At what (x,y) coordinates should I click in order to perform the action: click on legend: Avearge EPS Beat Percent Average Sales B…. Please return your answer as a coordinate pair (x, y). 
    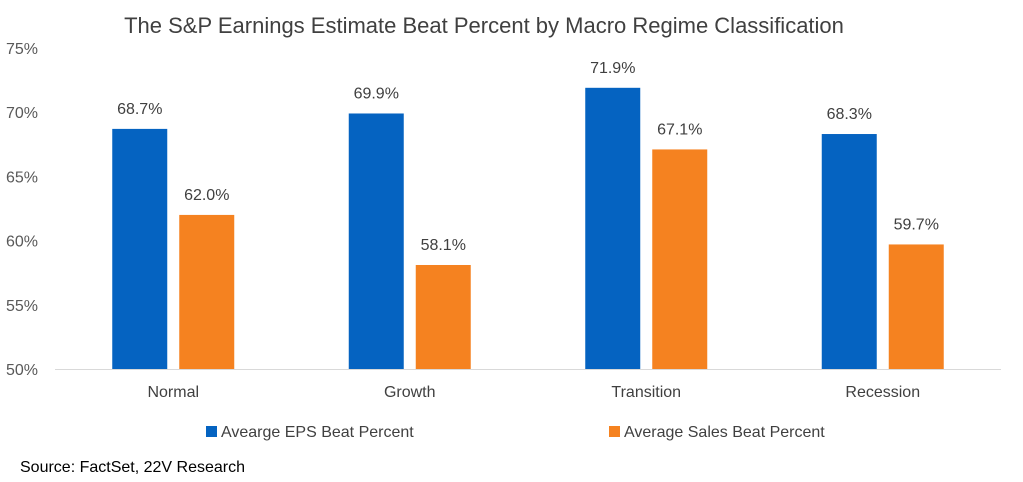
    Looking at the image, I should click on (515, 432).